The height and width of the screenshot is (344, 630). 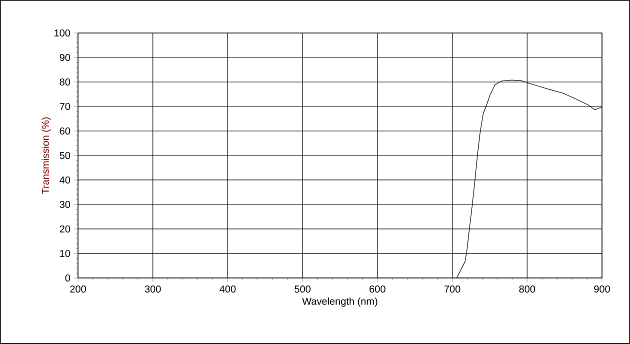 I want to click on y-tick-label: 50, so click(x=65, y=156).